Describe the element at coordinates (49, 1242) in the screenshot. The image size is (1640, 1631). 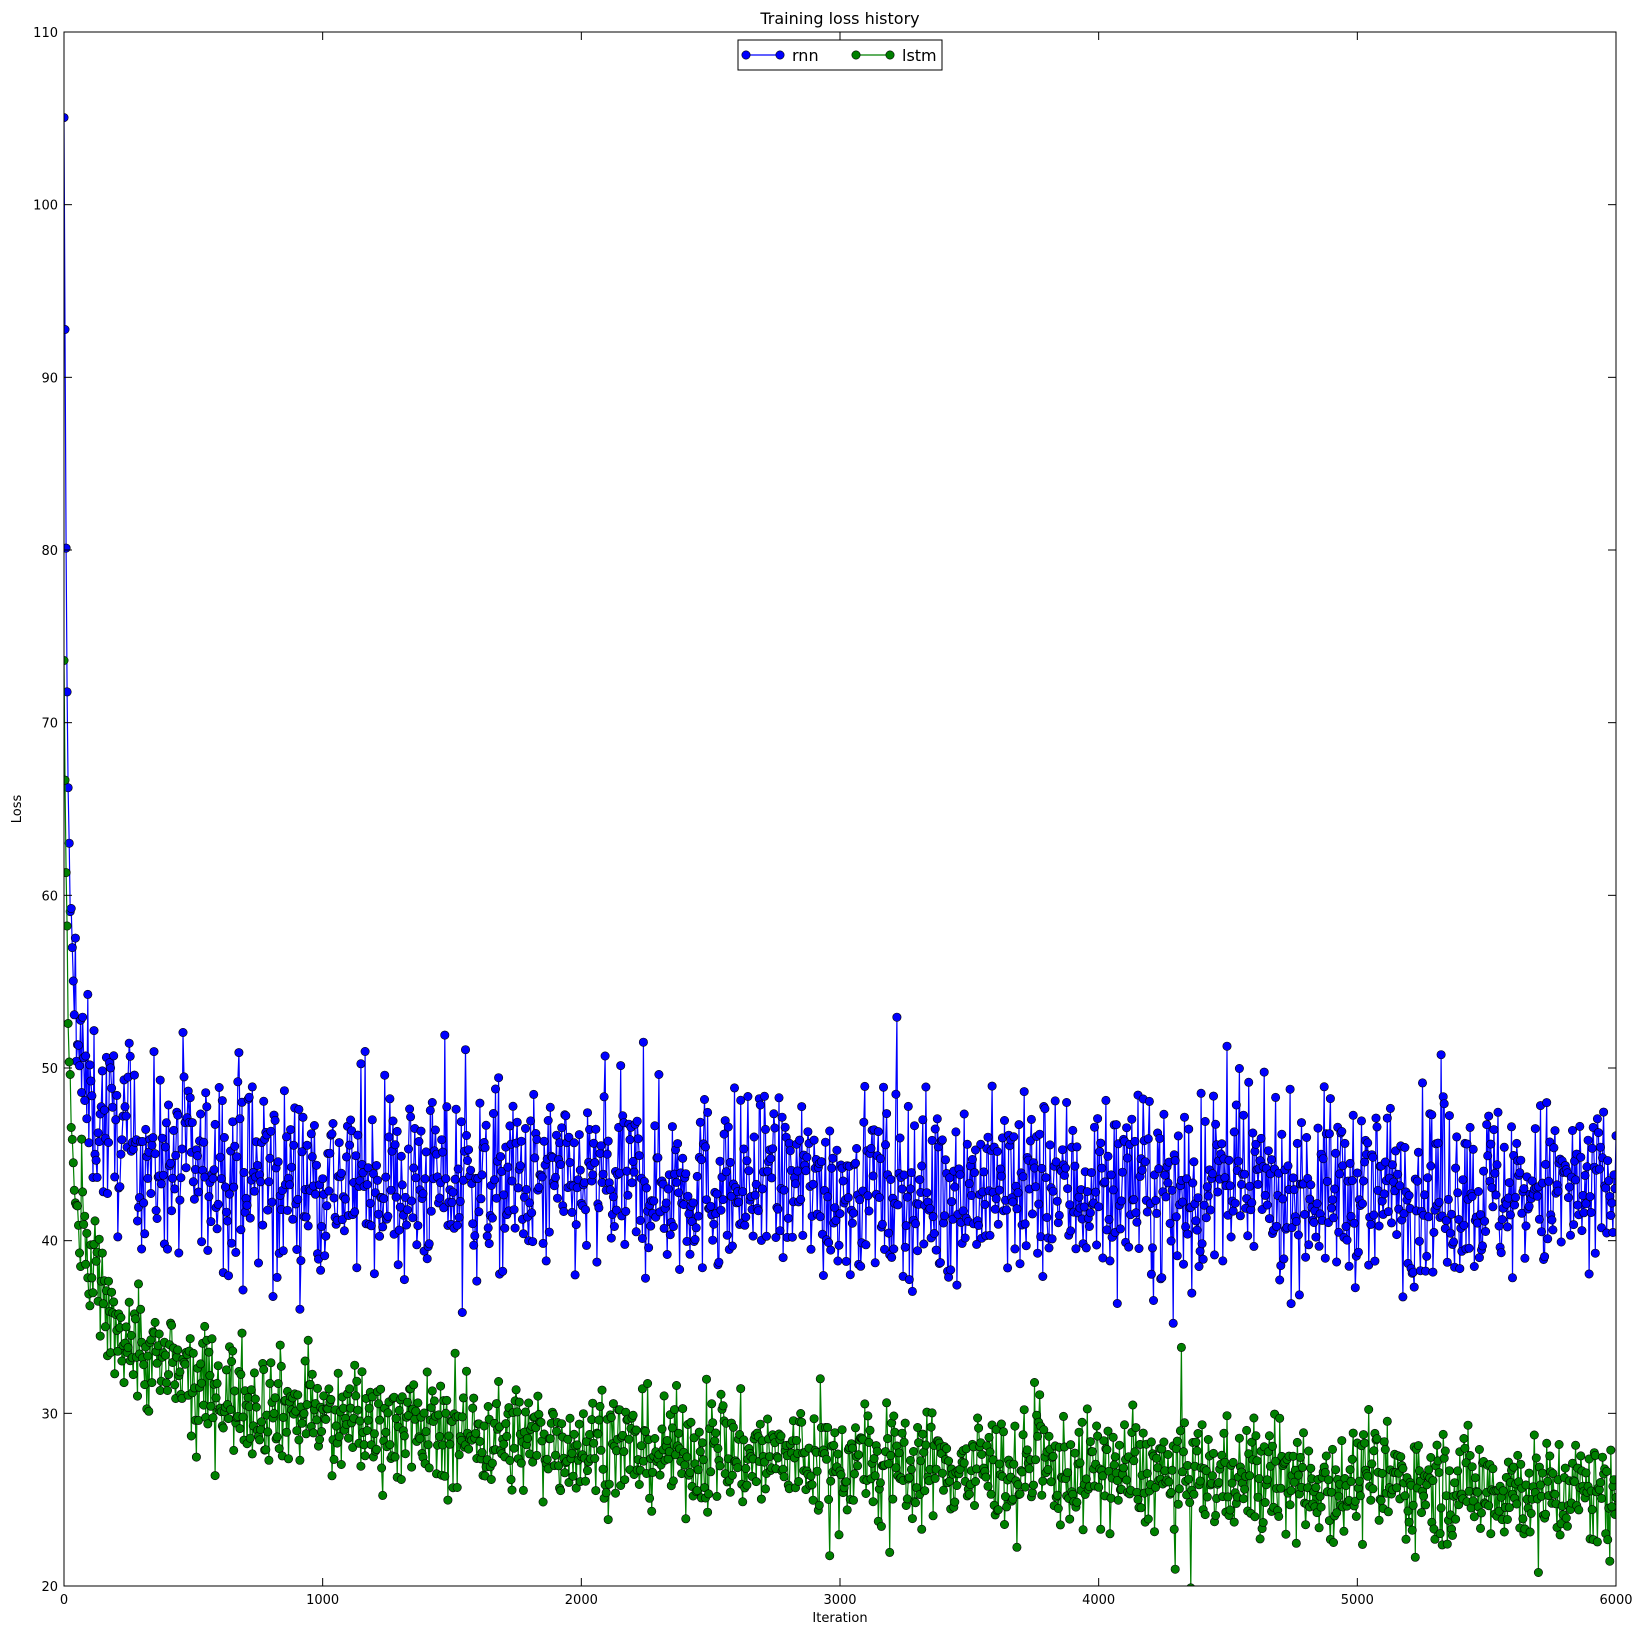
I see `y-tick-label: 40` at that location.